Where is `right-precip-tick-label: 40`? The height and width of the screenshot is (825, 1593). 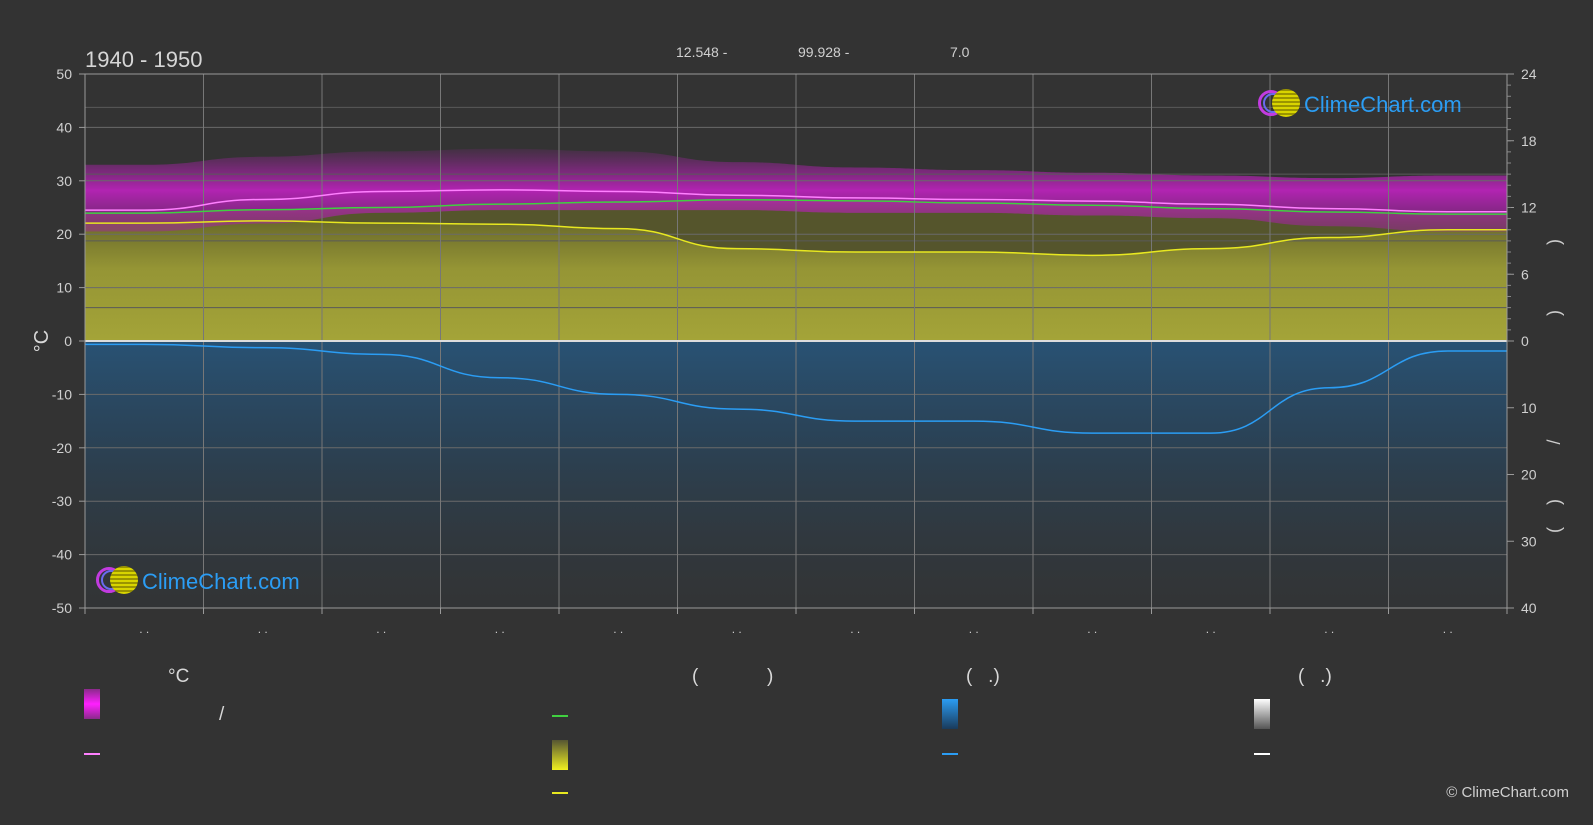 right-precip-tick-label: 40 is located at coordinates (1529, 608).